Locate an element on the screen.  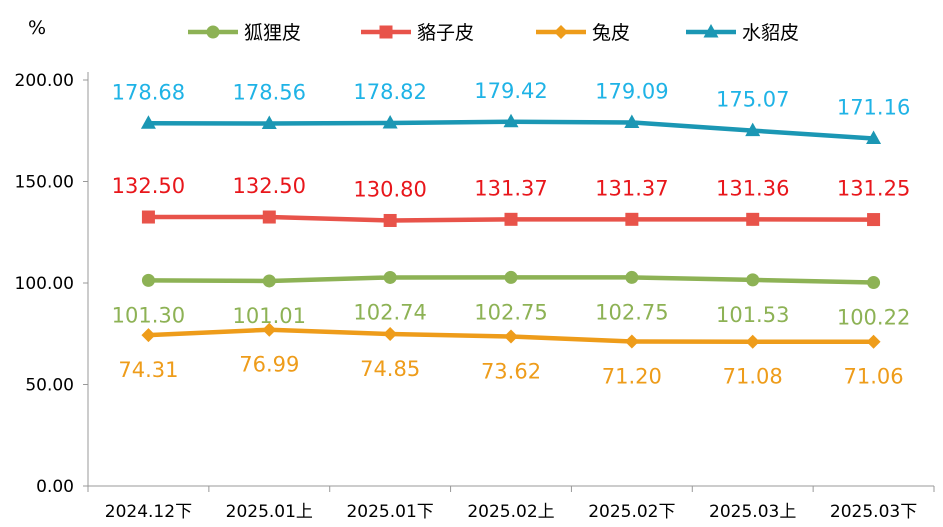
data-label: 131.36 is located at coordinates (752, 188).